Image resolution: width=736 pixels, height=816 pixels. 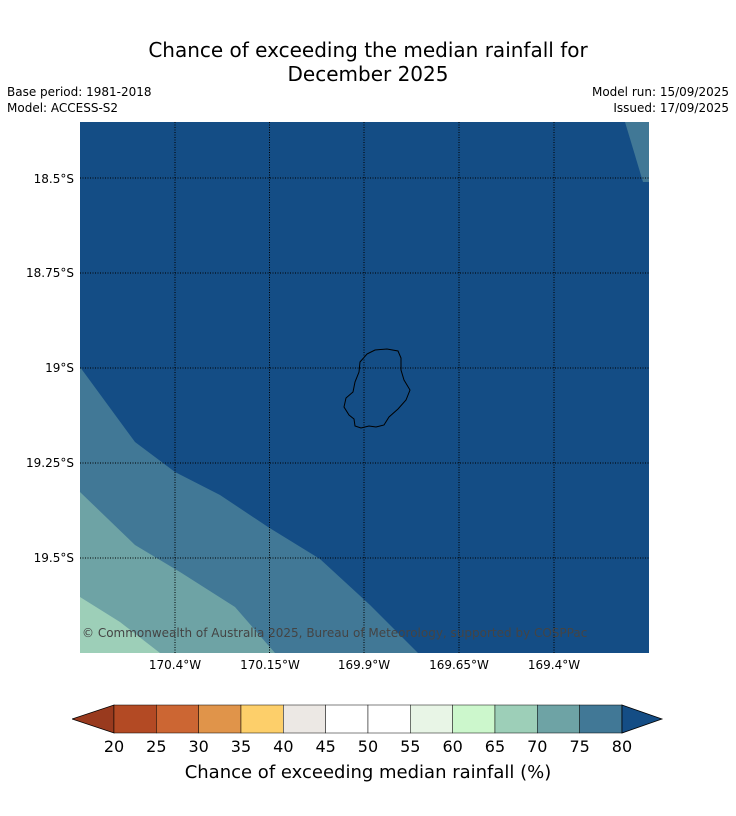 What do you see at coordinates (53, 558) in the screenshot?
I see `lat-label: 19.5°S` at bounding box center [53, 558].